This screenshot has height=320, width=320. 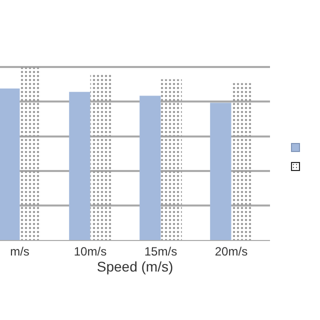 I want to click on x-tick-label: m/s, so click(x=20, y=251).